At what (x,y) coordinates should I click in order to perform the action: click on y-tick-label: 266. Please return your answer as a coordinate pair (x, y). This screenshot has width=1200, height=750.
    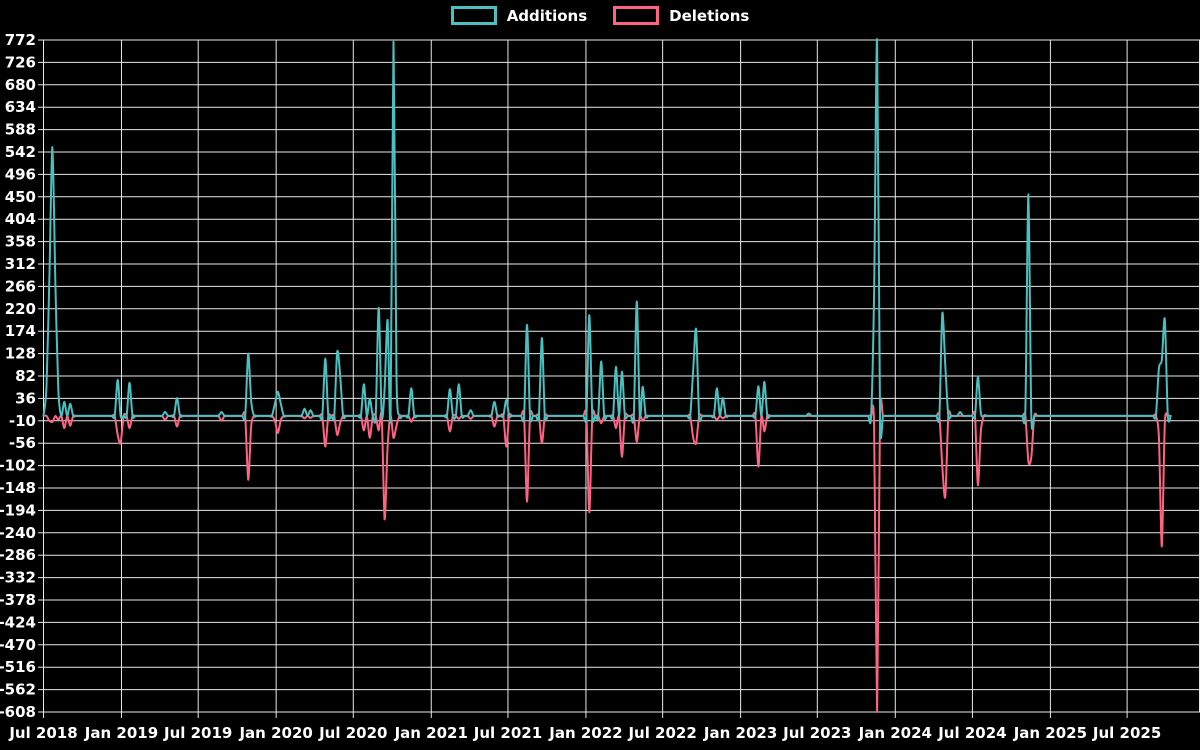
    Looking at the image, I should click on (20, 286).